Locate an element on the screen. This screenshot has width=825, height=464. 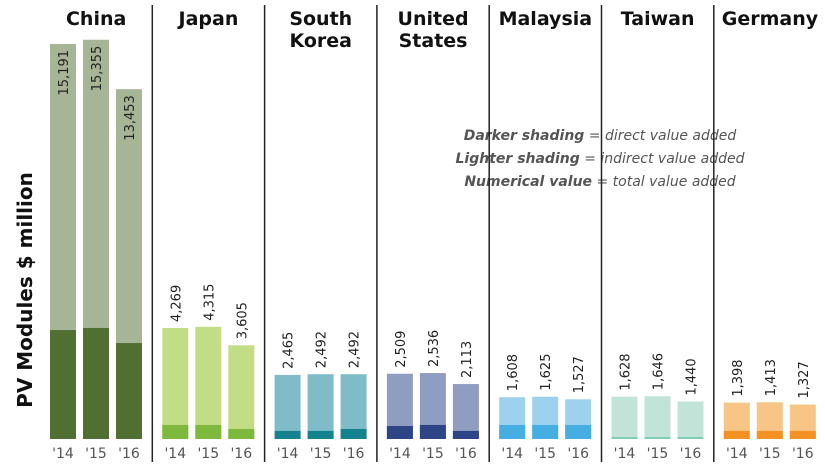
country-label: South is located at coordinates (320, 19).